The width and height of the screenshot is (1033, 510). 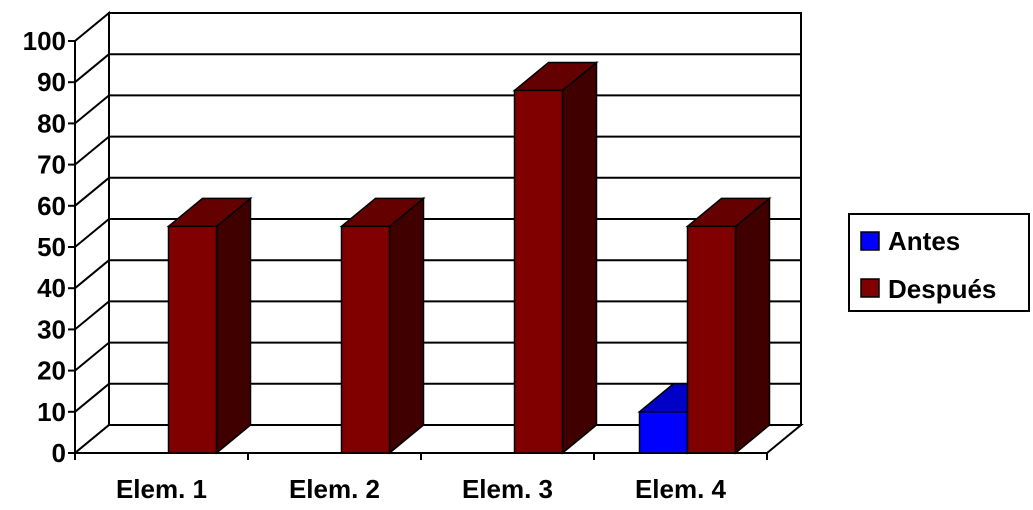 What do you see at coordinates (51, 165) in the screenshot?
I see `y-tick-label: 70` at bounding box center [51, 165].